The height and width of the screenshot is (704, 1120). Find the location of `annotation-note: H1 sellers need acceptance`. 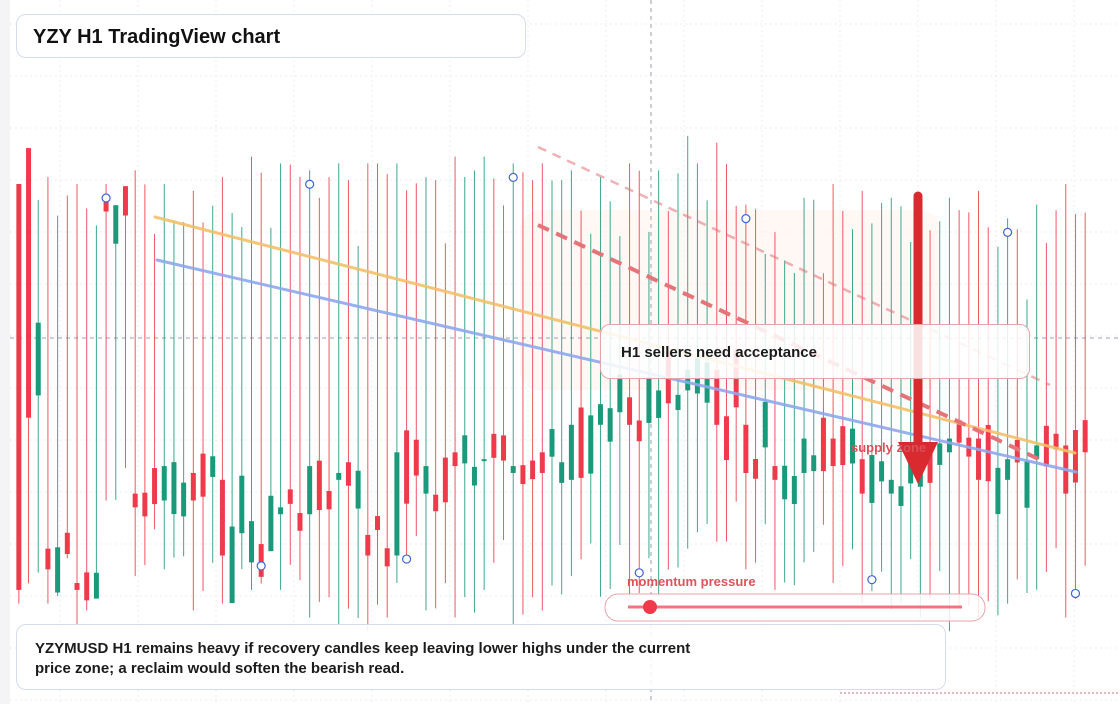

annotation-note: H1 sellers need acceptance is located at coordinates (815, 351).